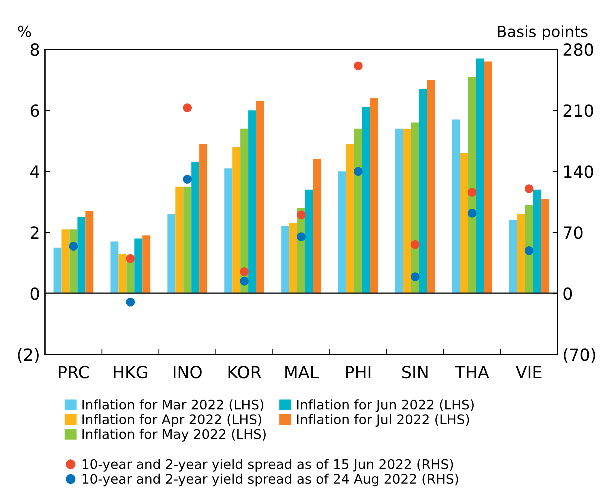 The height and width of the screenshot is (496, 603). What do you see at coordinates (35, 172) in the screenshot?
I see `y-tick-label: 4` at bounding box center [35, 172].